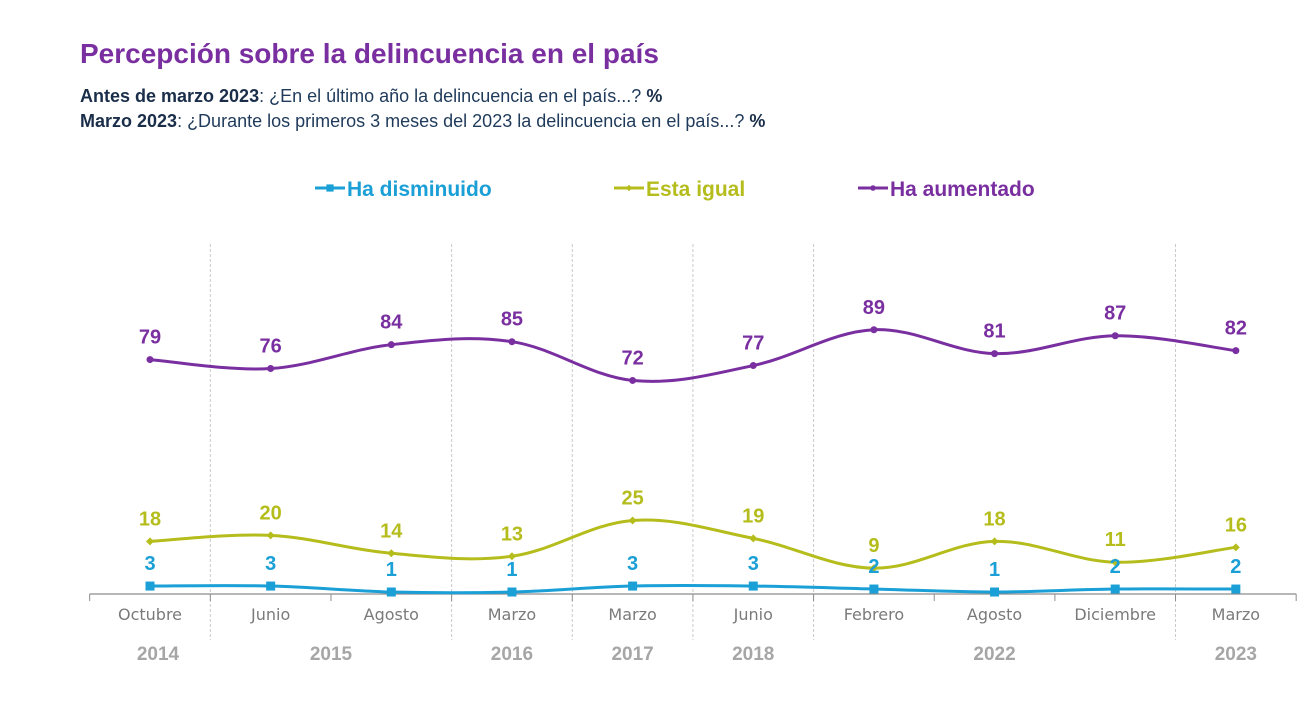 This screenshot has width=1312, height=702. I want to click on series-line-ha-disminuido, so click(693, 589).